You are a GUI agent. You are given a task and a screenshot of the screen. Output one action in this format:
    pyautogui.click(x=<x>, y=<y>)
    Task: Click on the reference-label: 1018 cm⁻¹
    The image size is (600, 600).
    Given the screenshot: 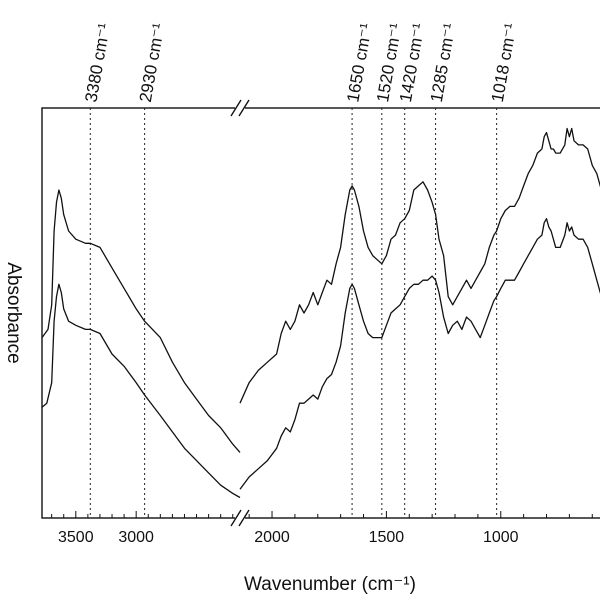 What is the action you would take?
    pyautogui.click(x=504, y=62)
    